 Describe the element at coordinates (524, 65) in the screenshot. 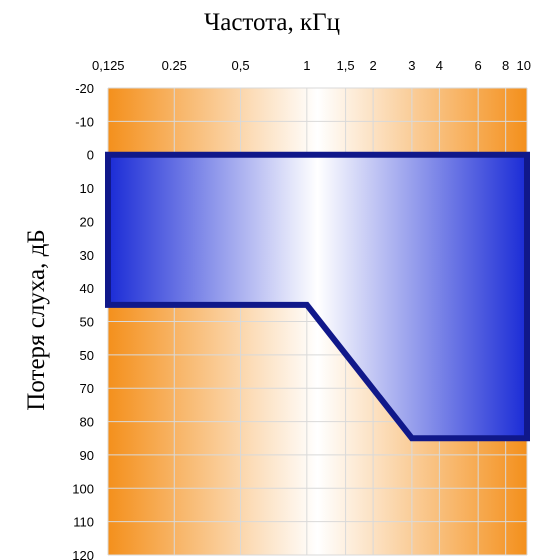

I see `x-tick-label: 10` at that location.